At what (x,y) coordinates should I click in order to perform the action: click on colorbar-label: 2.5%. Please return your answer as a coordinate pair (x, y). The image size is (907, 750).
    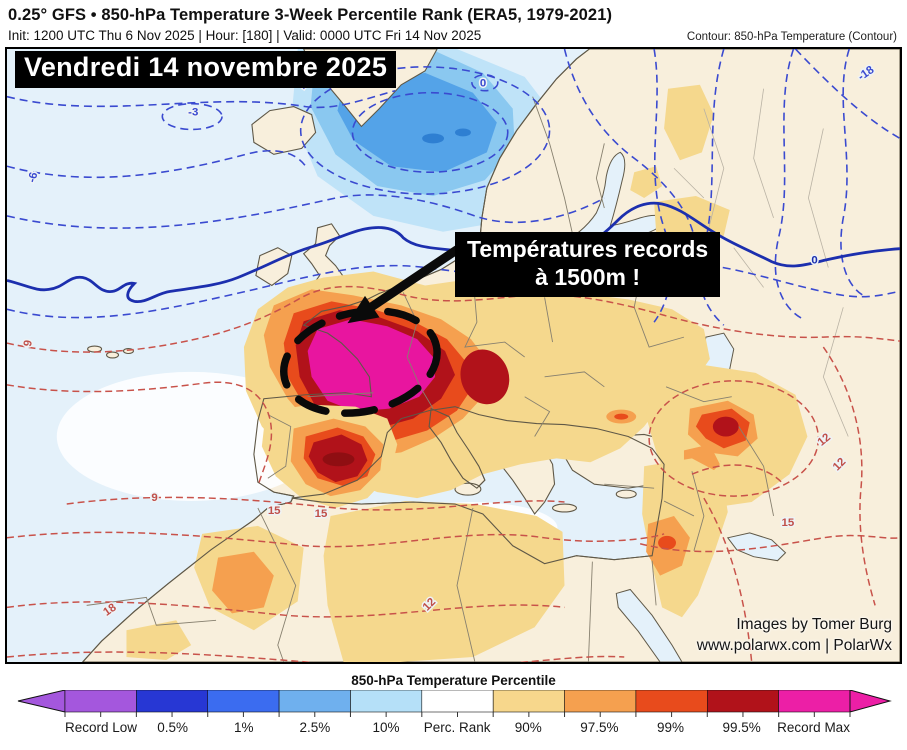
    Looking at the image, I should click on (315, 727).